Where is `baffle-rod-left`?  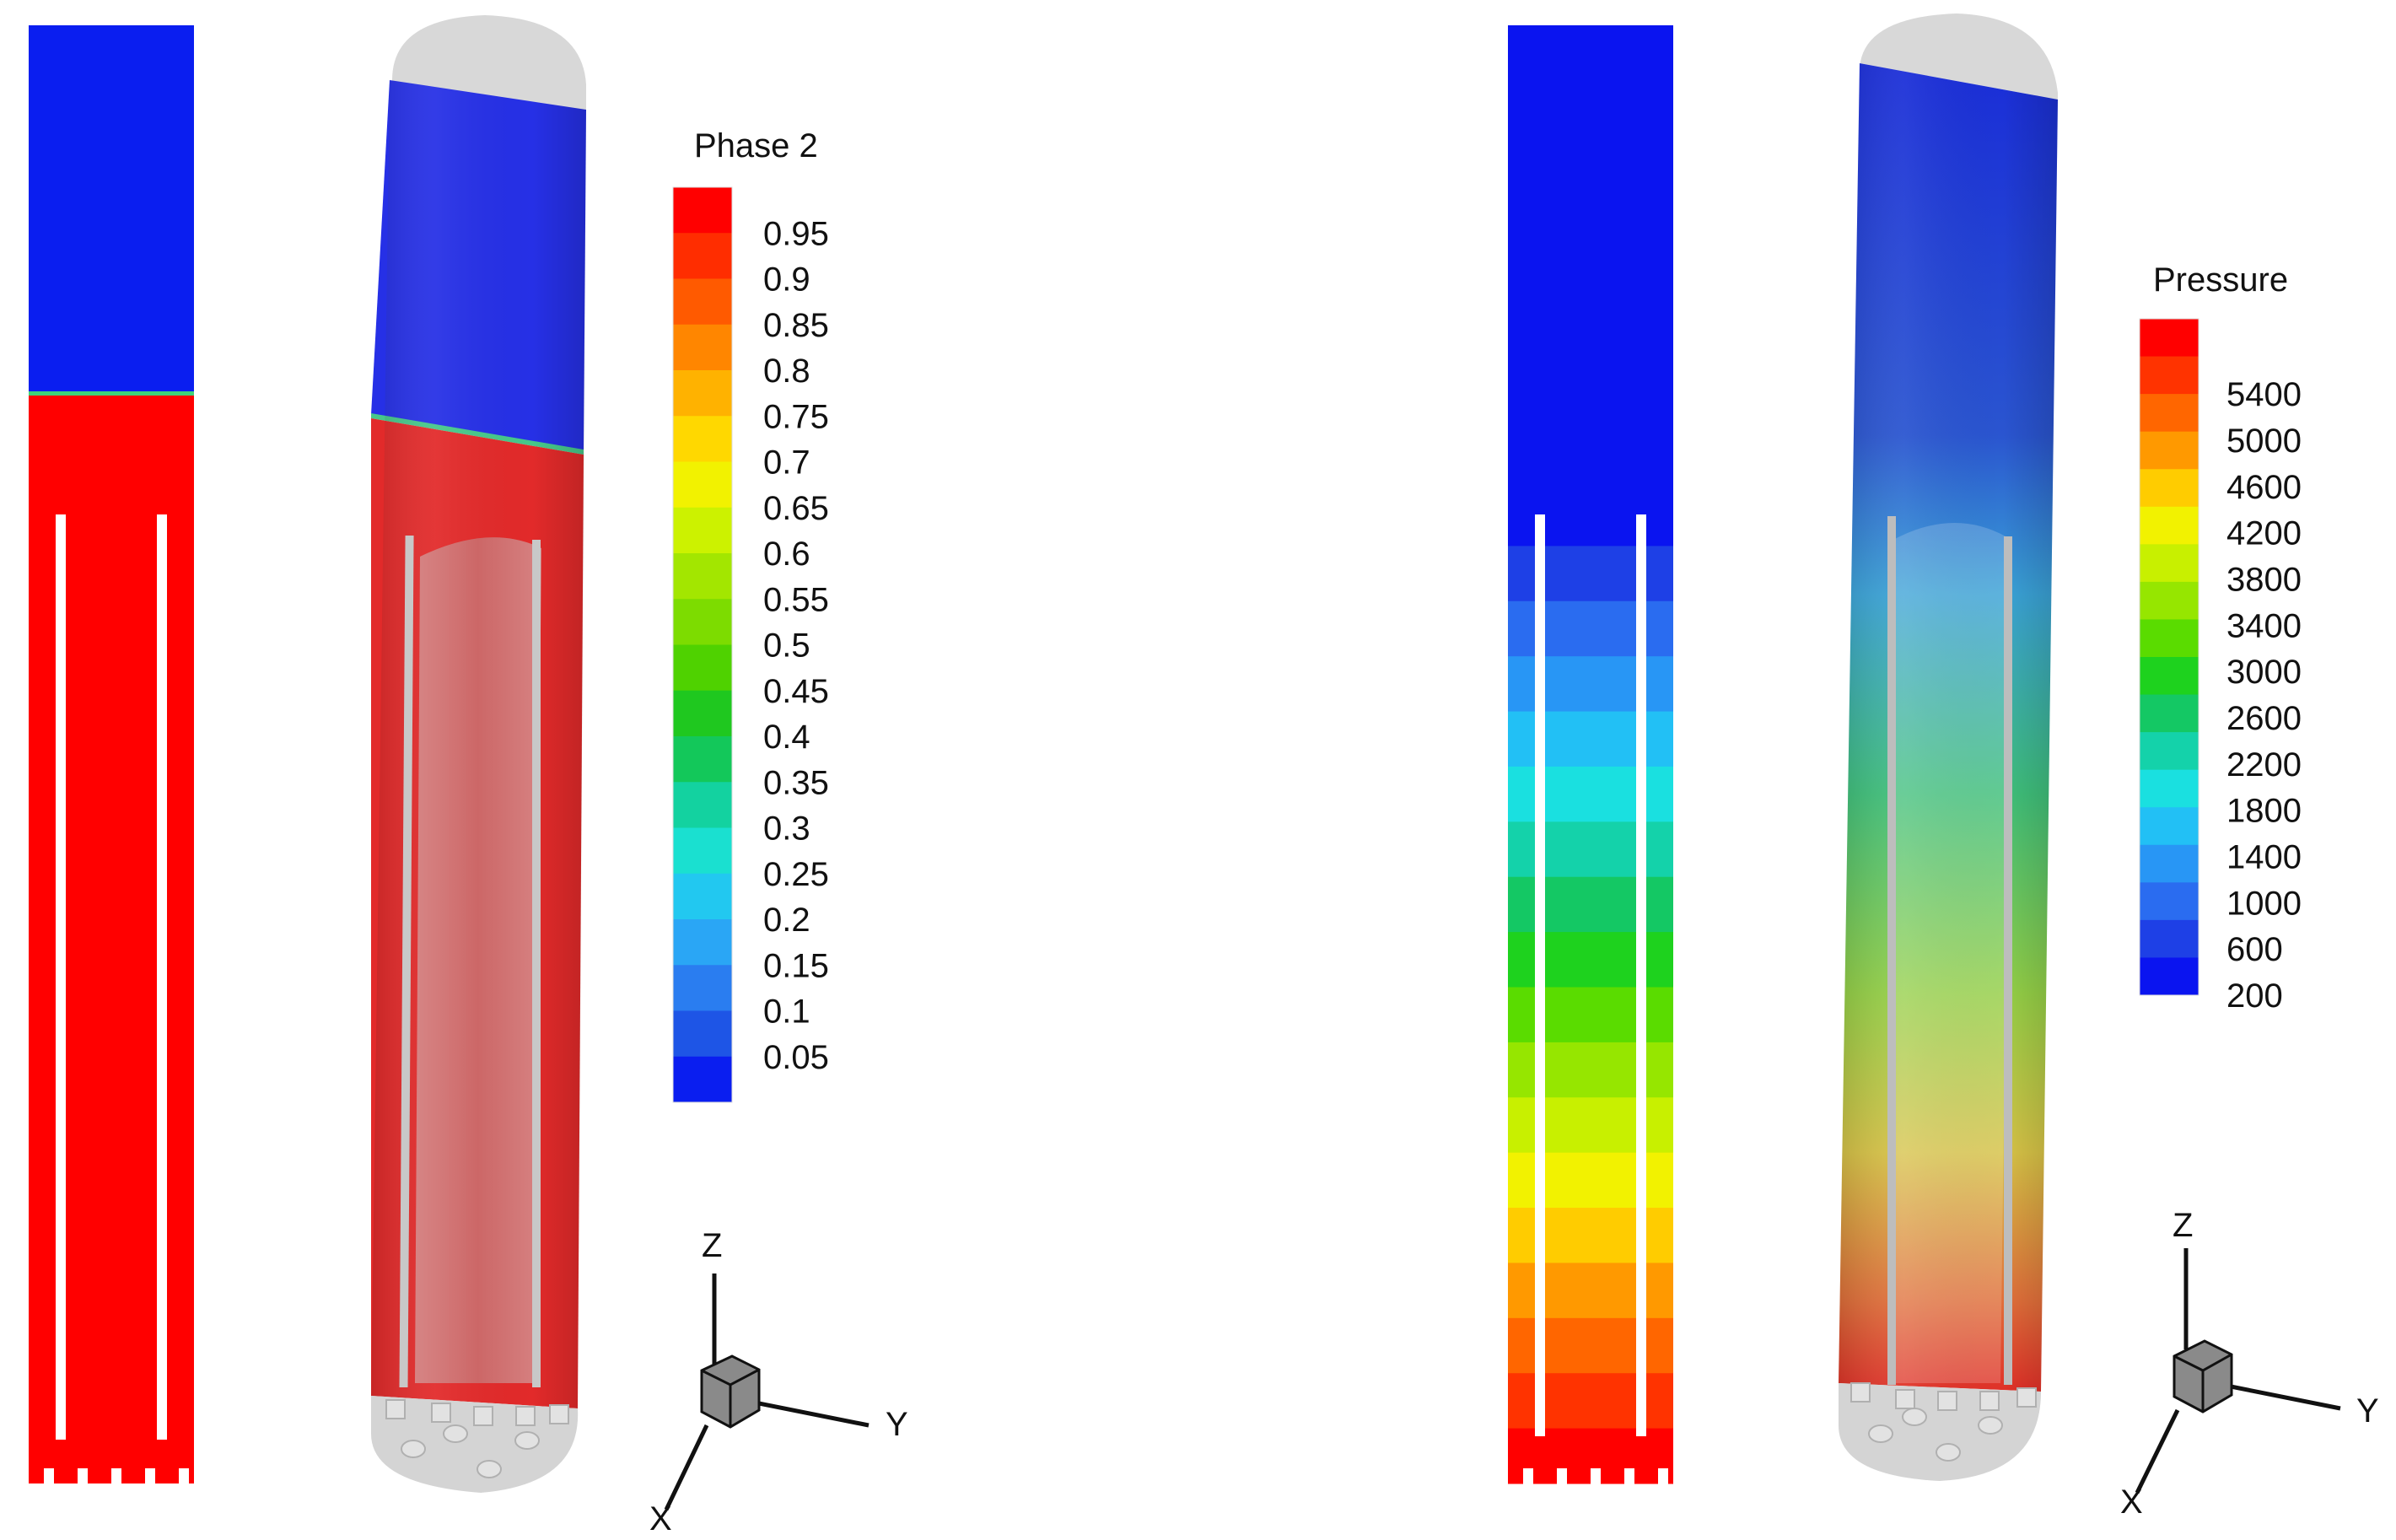 baffle-rod-left is located at coordinates (407, 961).